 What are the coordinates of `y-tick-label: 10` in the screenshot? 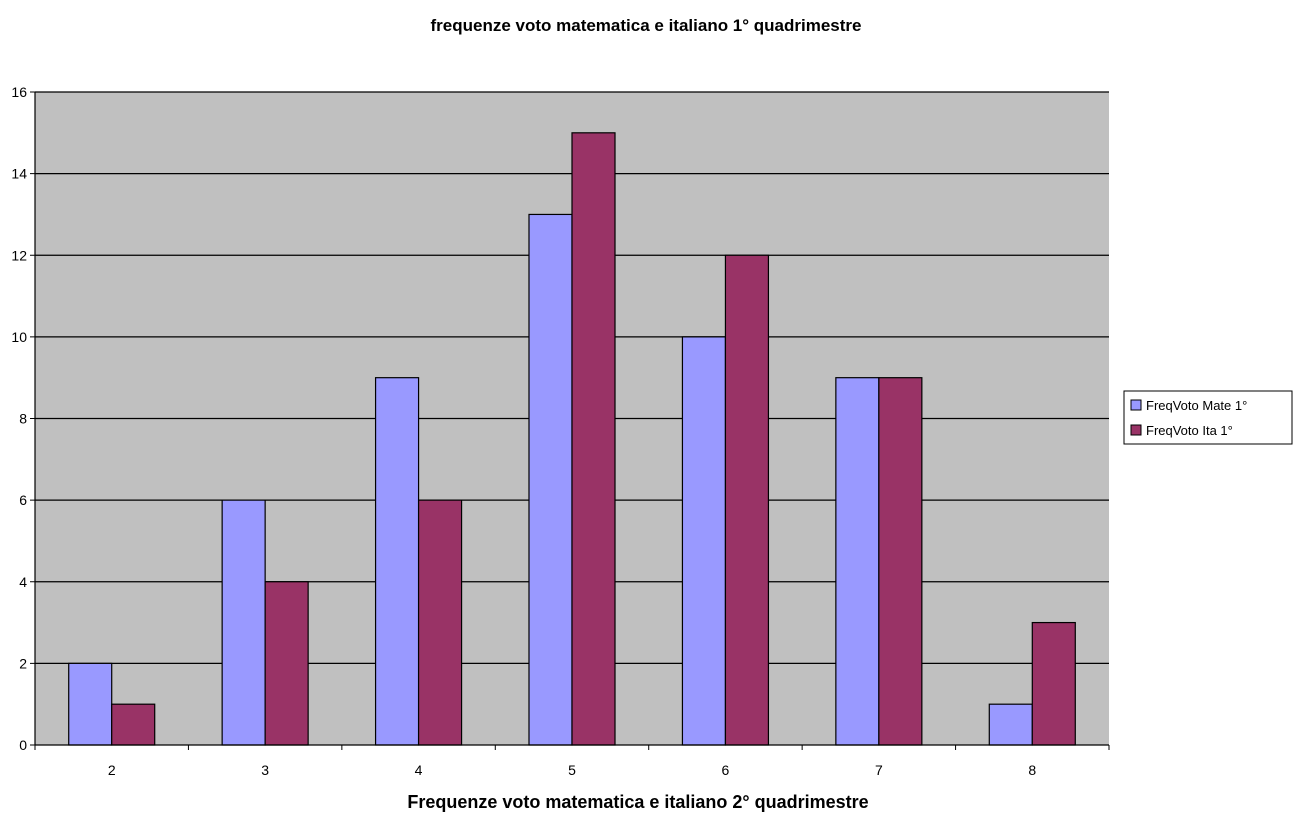 It's located at (19, 337).